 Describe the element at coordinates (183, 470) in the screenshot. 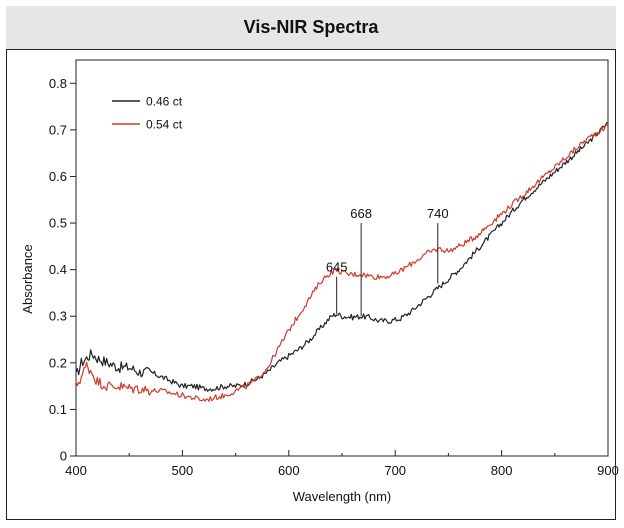

I see `x-tick-label: 500` at that location.